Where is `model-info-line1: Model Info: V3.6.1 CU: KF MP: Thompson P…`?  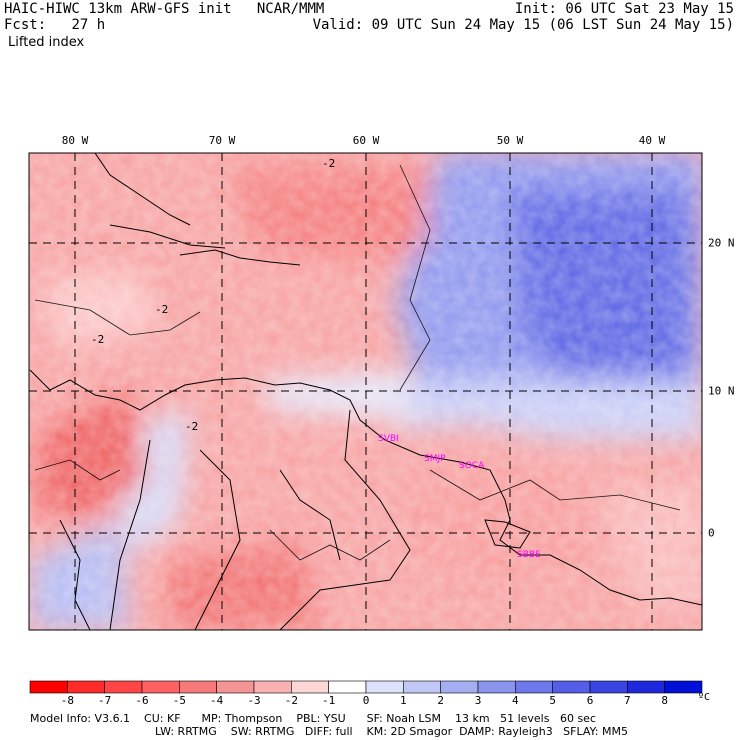
model-info-line1: Model Info: V3.6.1 CU: KF MP: Thompson P… is located at coordinates (313, 718).